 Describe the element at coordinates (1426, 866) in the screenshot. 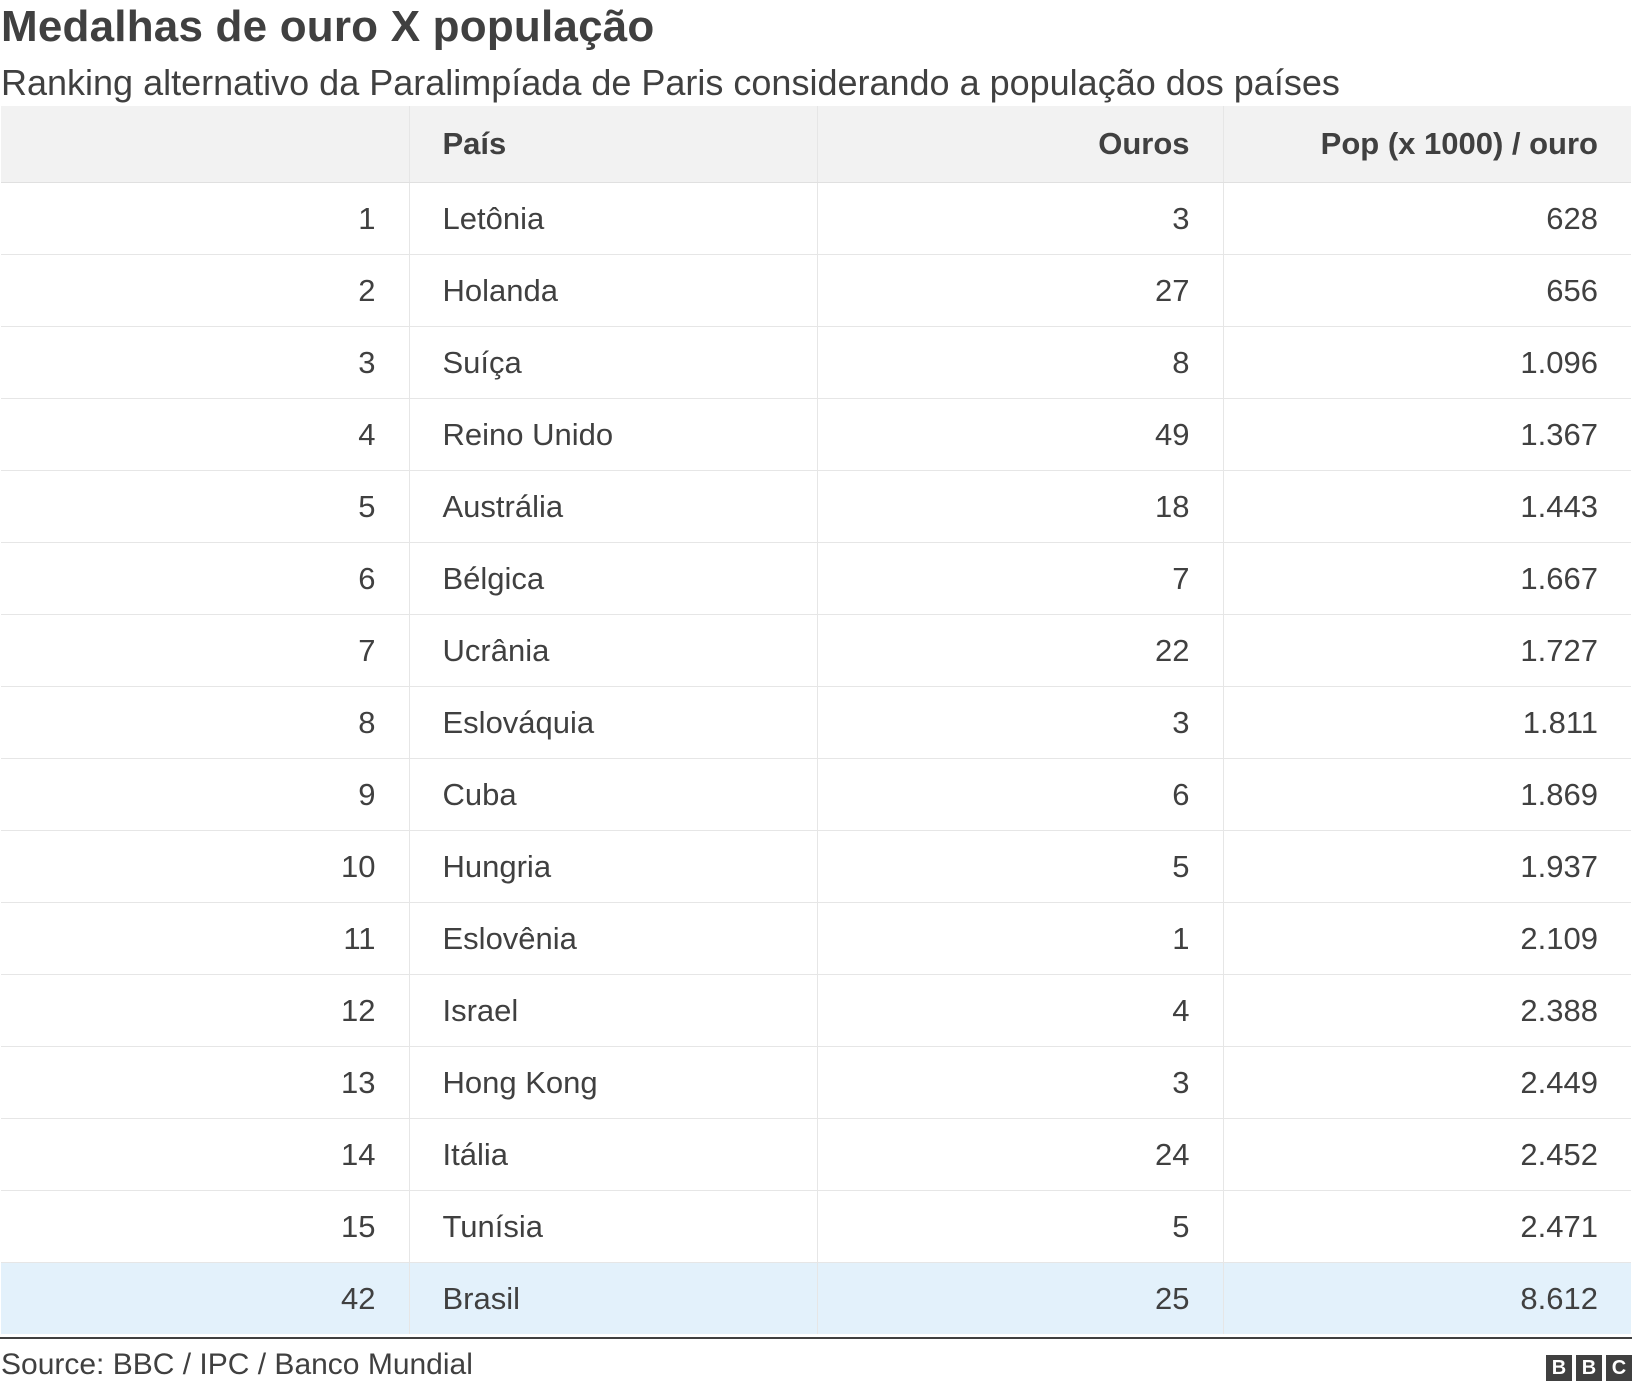

I see `cell-pop-per-gold: 1.937` at that location.